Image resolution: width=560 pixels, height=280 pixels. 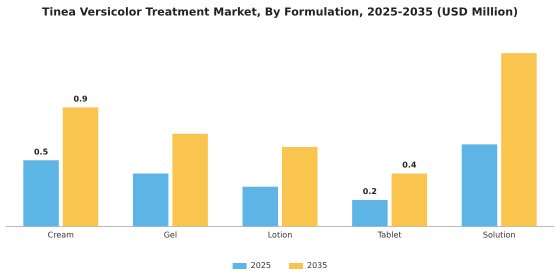 I want to click on x-tick-label: Cream, so click(x=61, y=235).